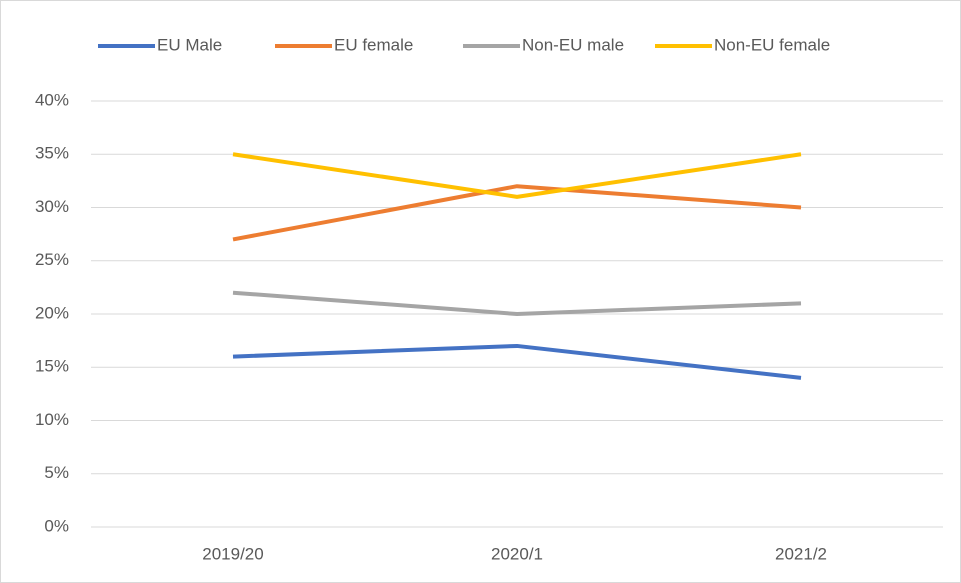 This screenshot has width=961, height=583. What do you see at coordinates (52, 312) in the screenshot?
I see `y-tick-label: 20%` at bounding box center [52, 312].